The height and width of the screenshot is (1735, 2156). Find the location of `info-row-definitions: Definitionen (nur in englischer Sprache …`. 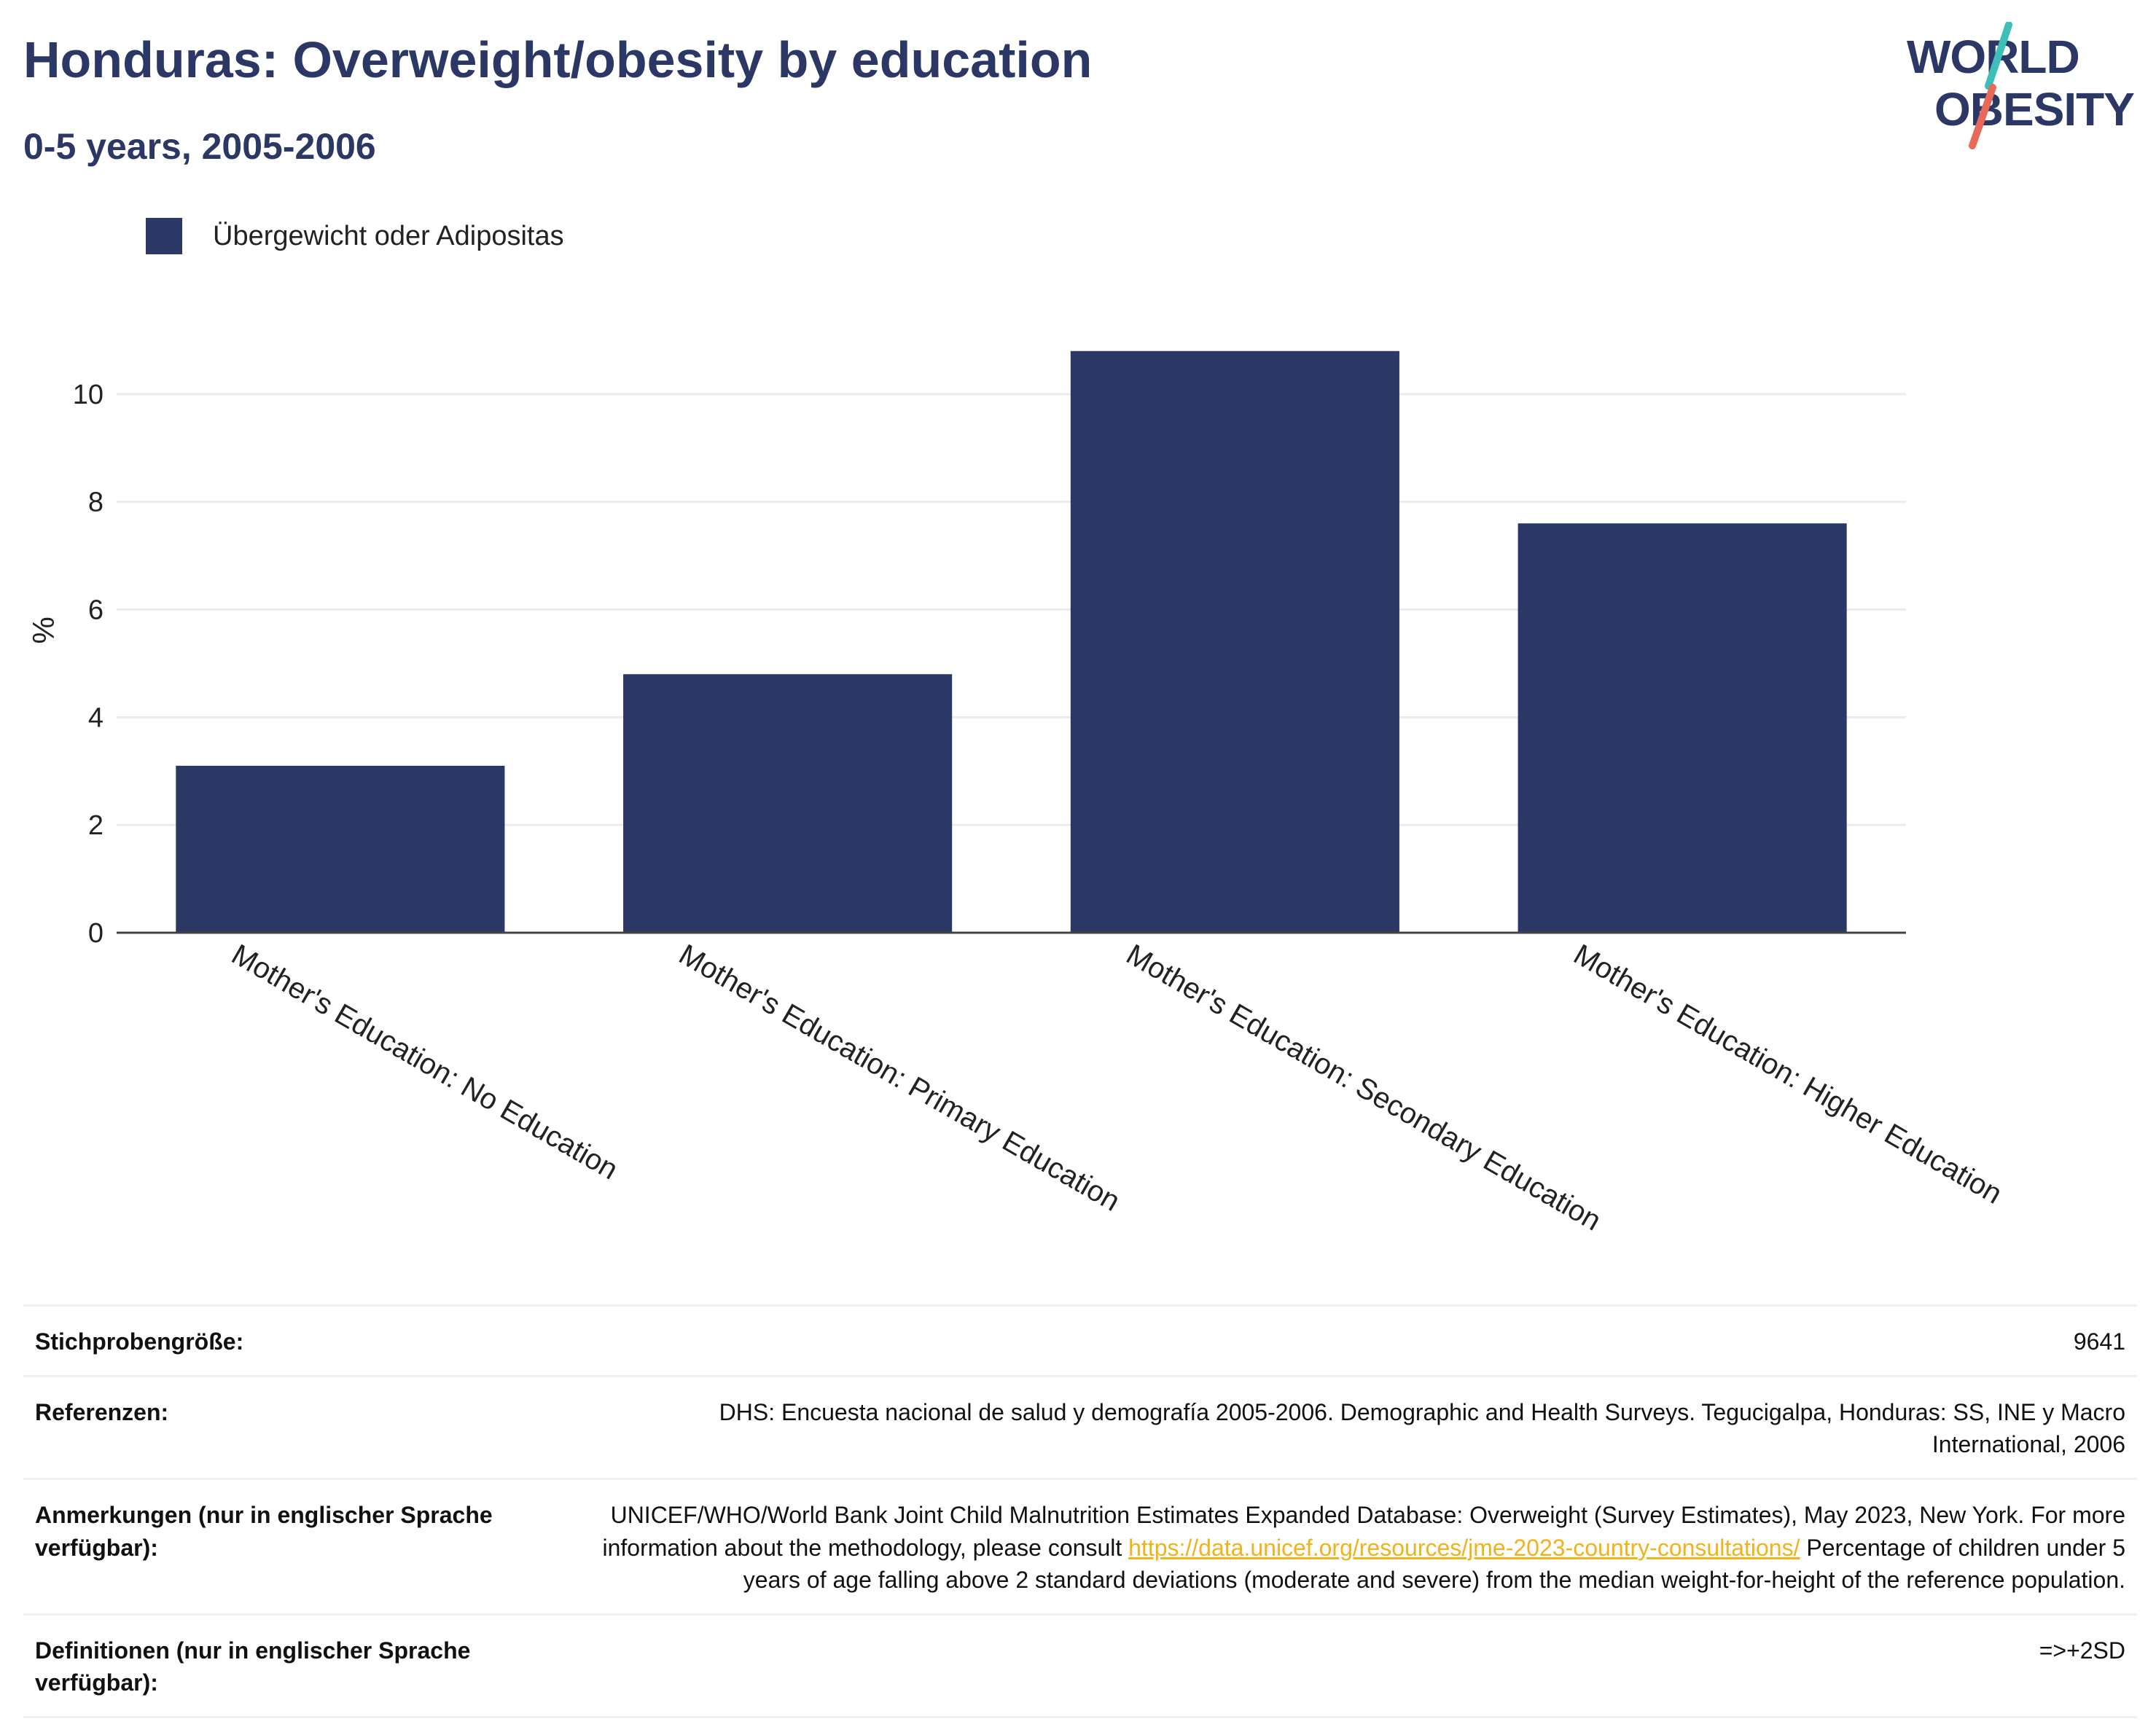

info-row-definitions: Definitionen (nur in englischer Sprache … is located at coordinates (1080, 1666).